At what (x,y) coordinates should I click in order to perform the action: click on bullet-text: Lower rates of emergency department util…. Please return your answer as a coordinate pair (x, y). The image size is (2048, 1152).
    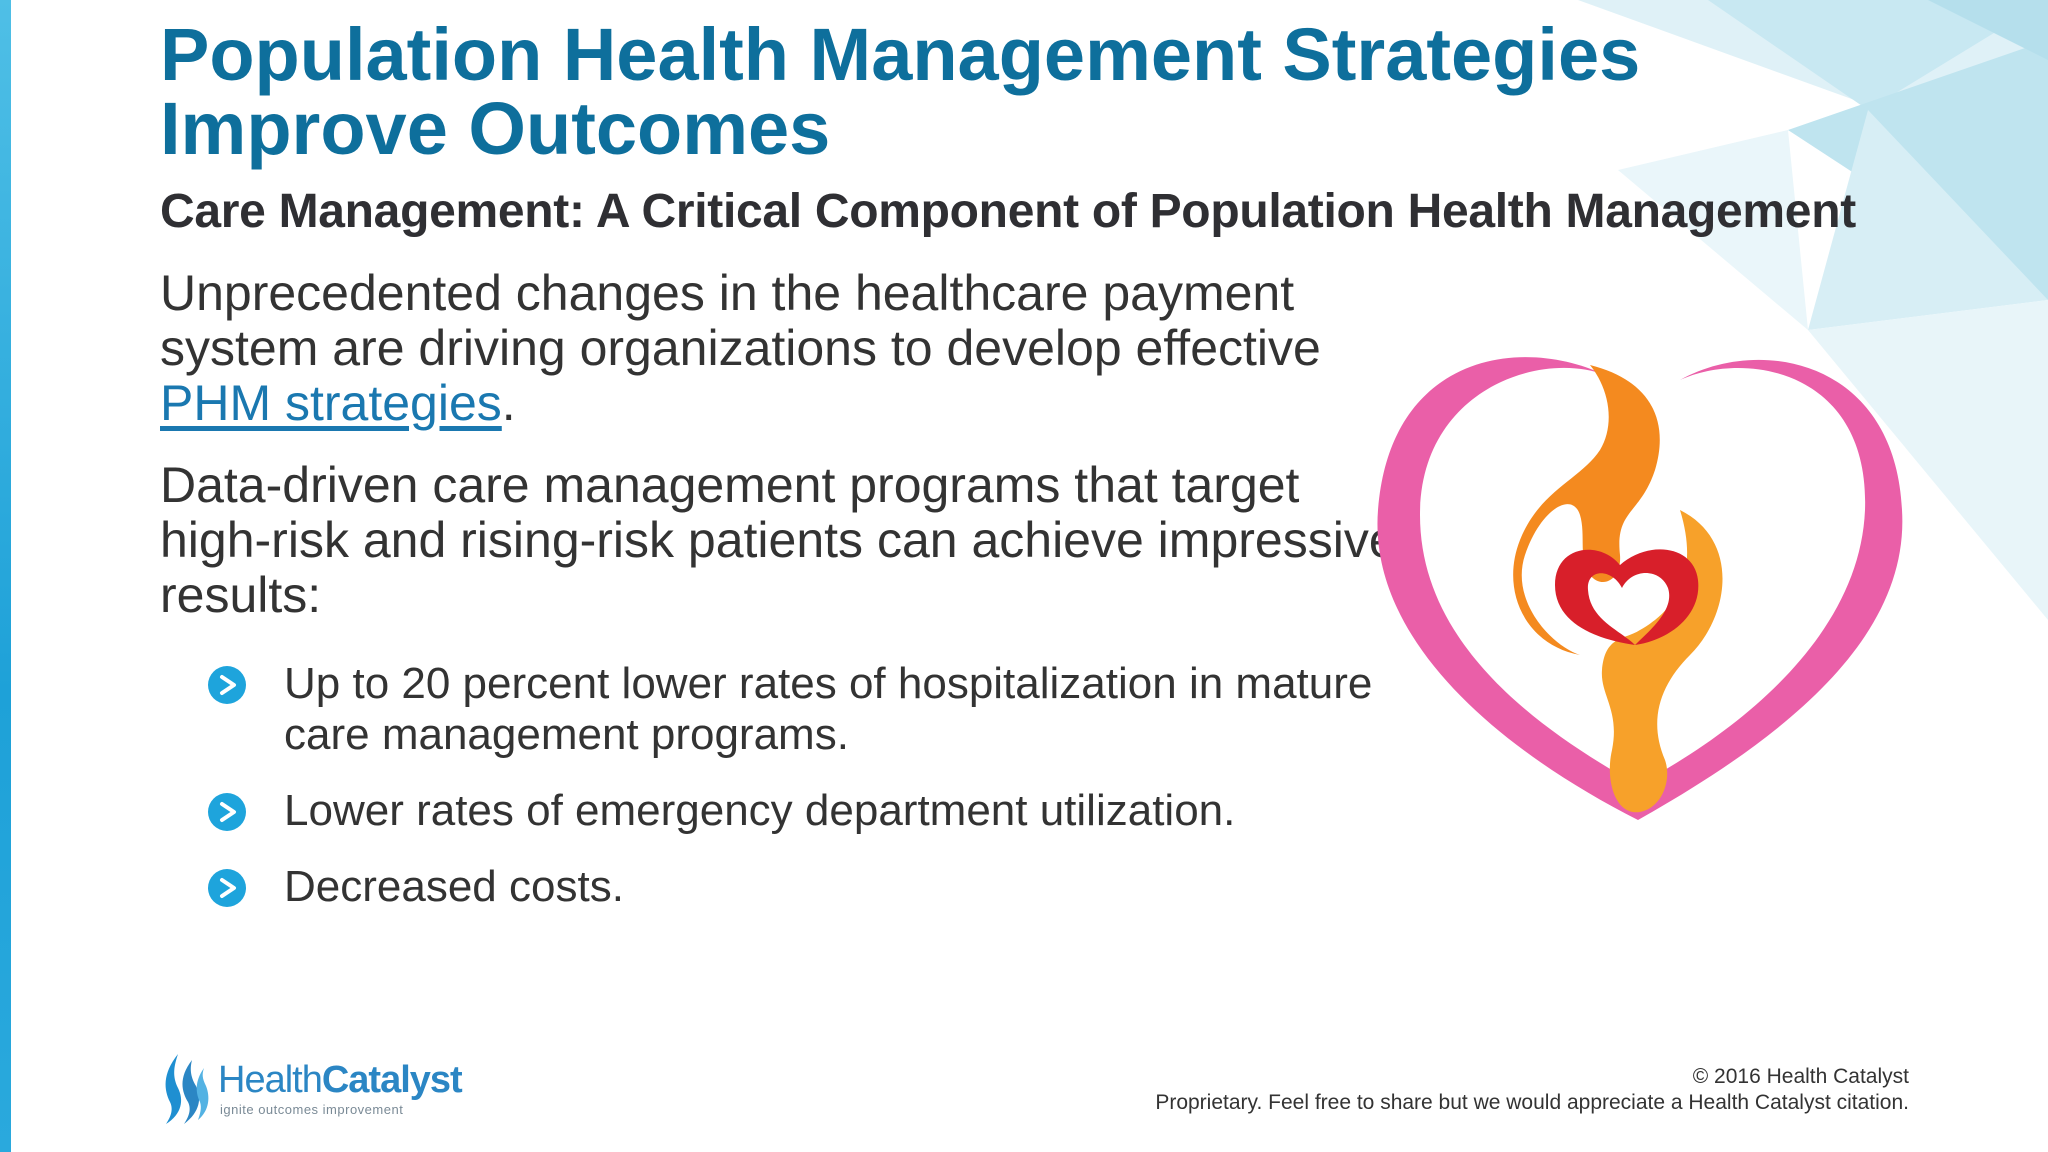
    Looking at the image, I should click on (760, 810).